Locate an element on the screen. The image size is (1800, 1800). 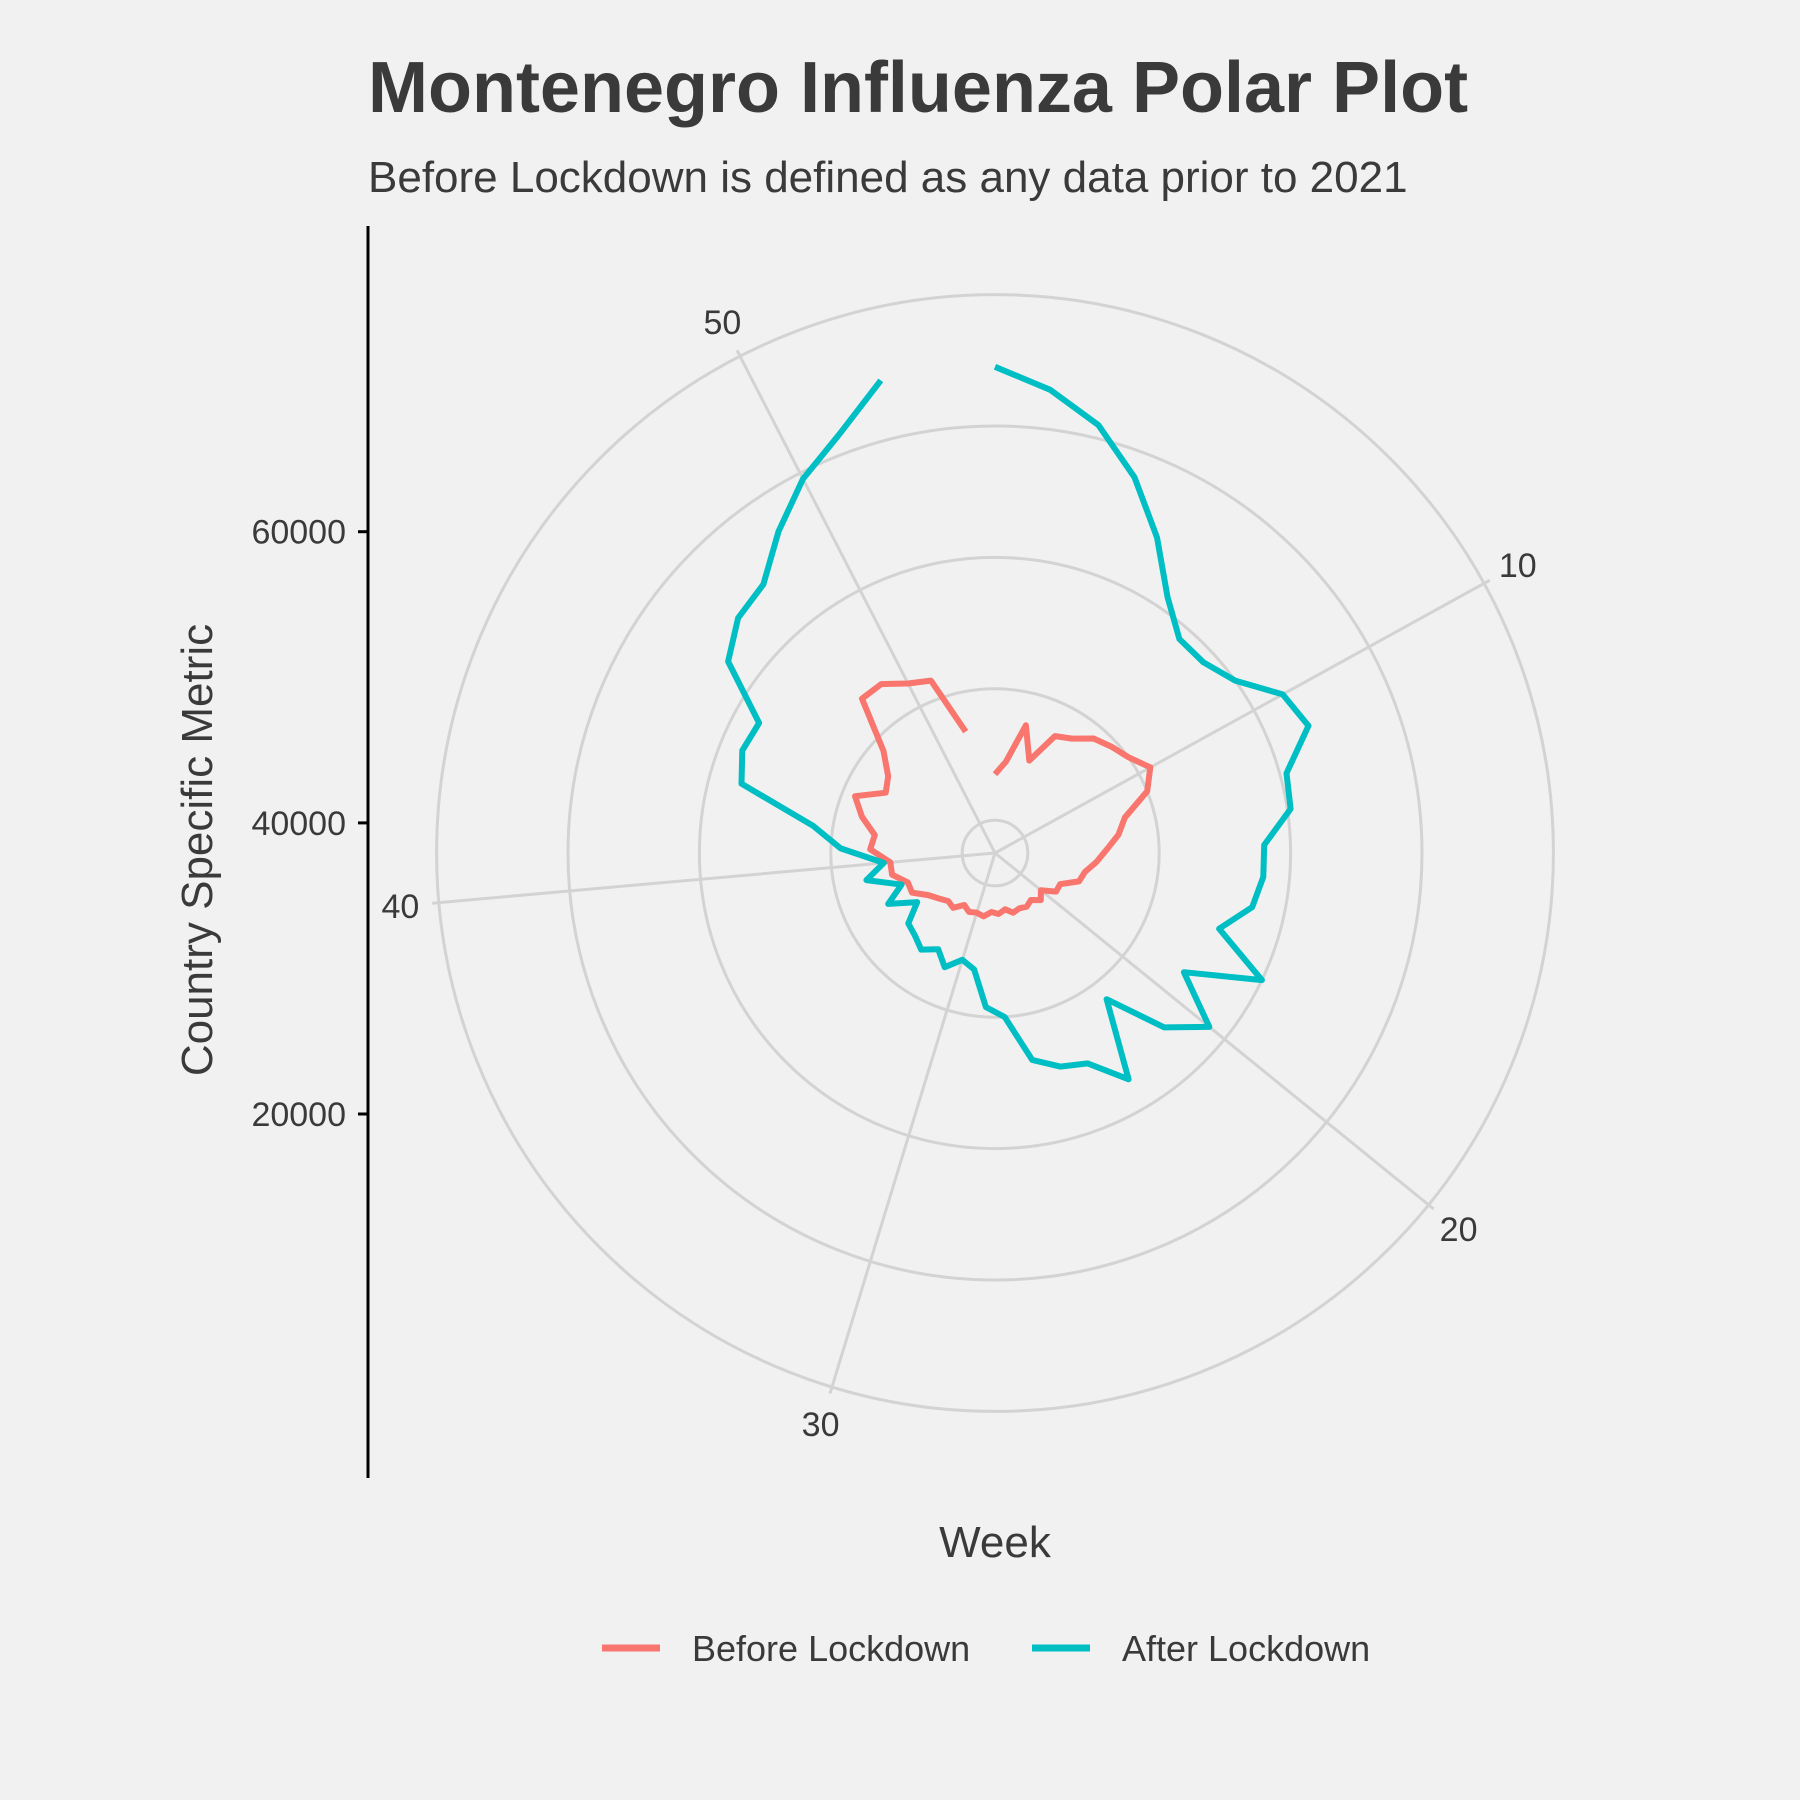
y-axis-title: Country Specific Metric is located at coordinates (197, 850).